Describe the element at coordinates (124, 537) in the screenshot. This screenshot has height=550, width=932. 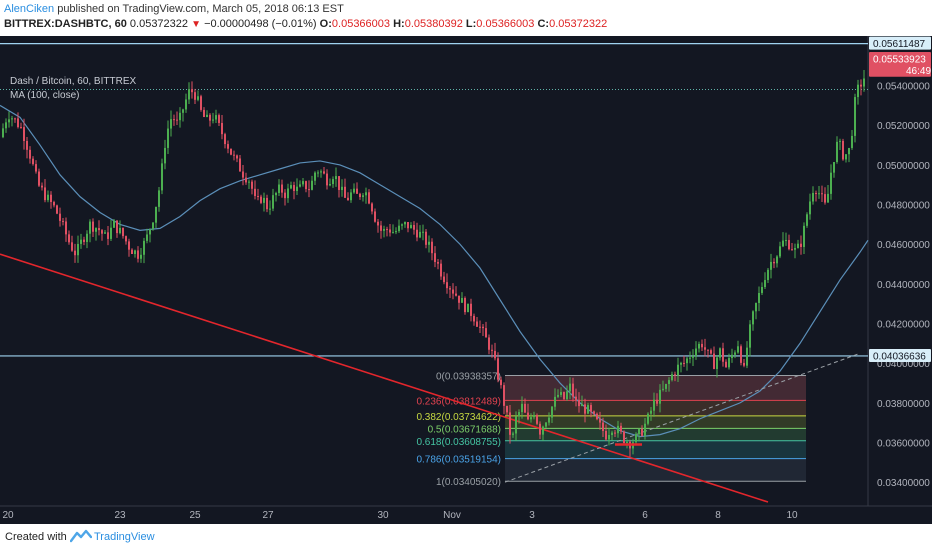
I see `tradingview-brand: TradingView` at that location.